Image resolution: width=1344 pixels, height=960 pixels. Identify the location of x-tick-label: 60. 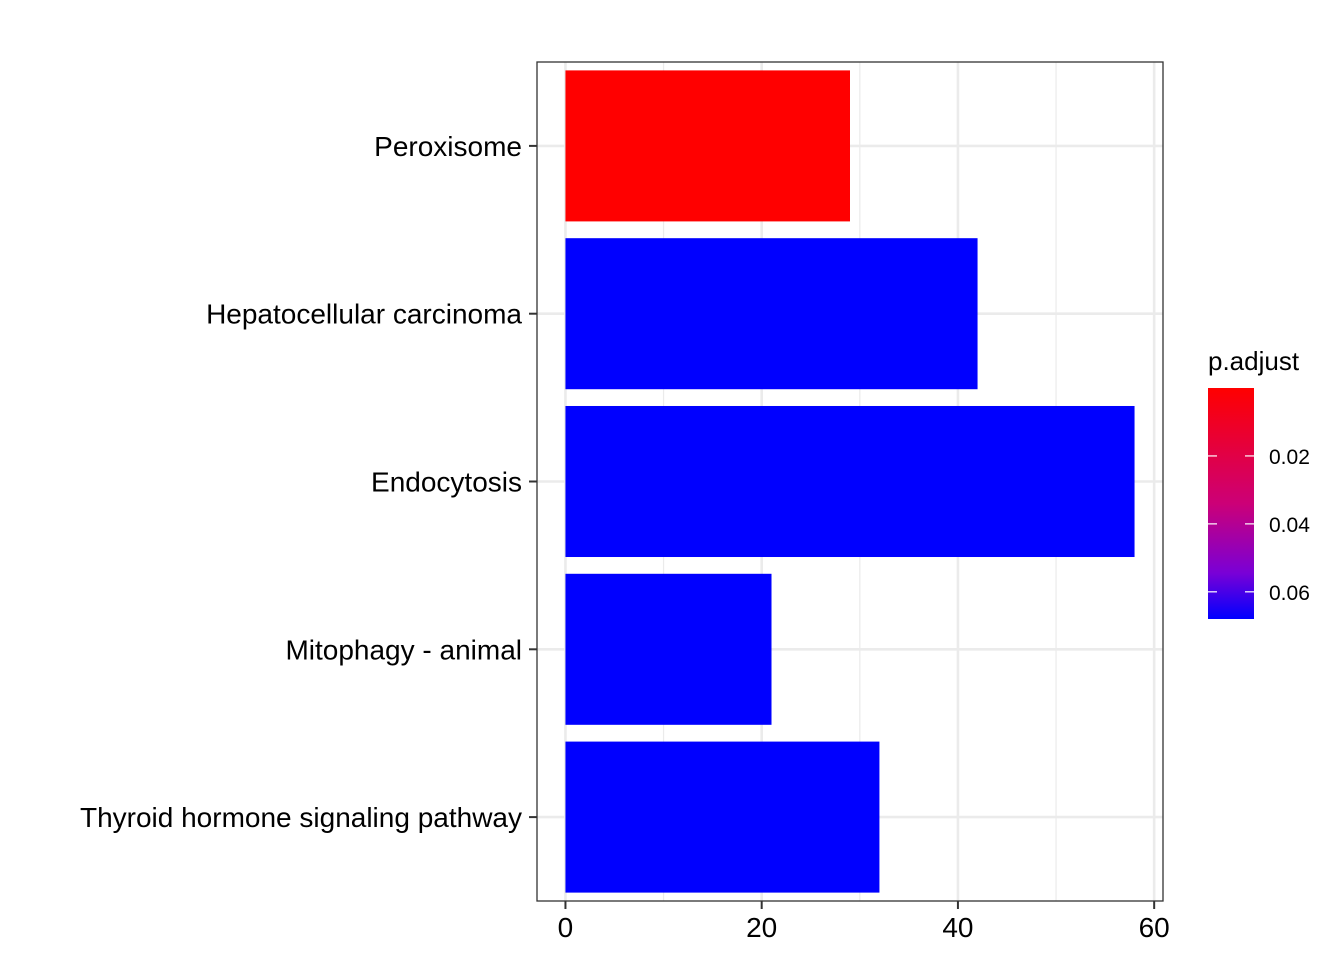
(1154, 927).